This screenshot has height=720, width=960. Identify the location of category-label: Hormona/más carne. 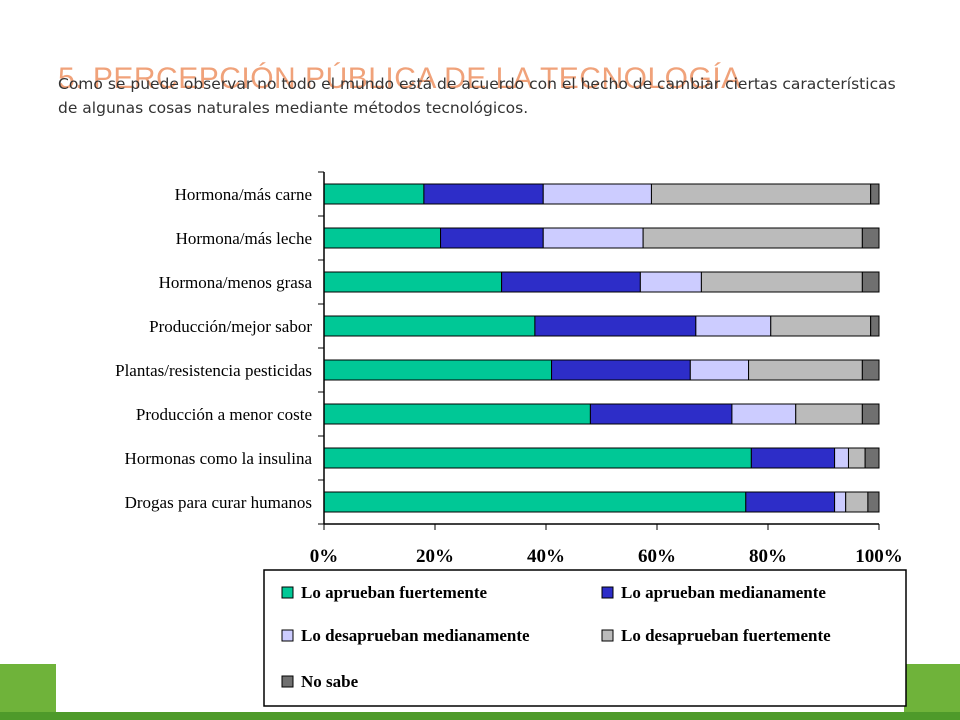
(243, 194).